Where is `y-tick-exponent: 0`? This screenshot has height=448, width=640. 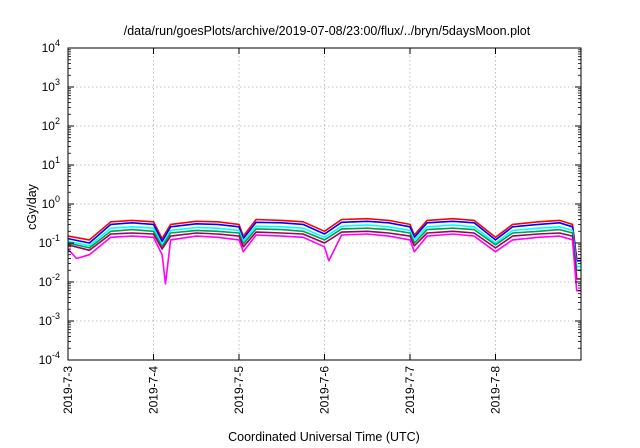
y-tick-exponent: 0 is located at coordinates (57, 199).